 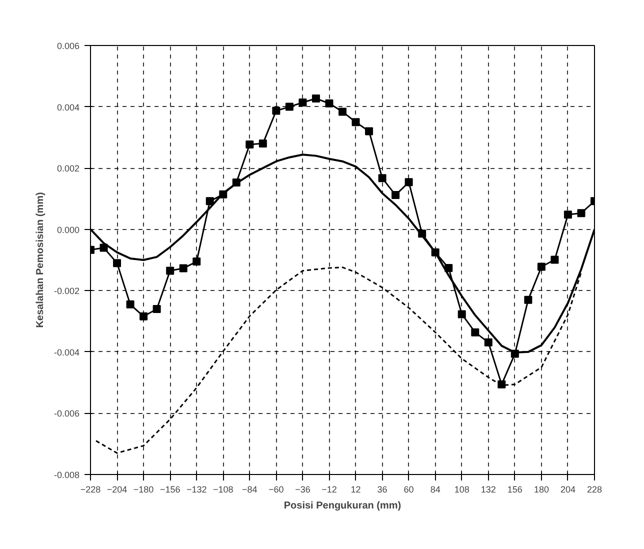 What do you see at coordinates (170, 489) in the screenshot?
I see `x-tick-label: −156` at bounding box center [170, 489].